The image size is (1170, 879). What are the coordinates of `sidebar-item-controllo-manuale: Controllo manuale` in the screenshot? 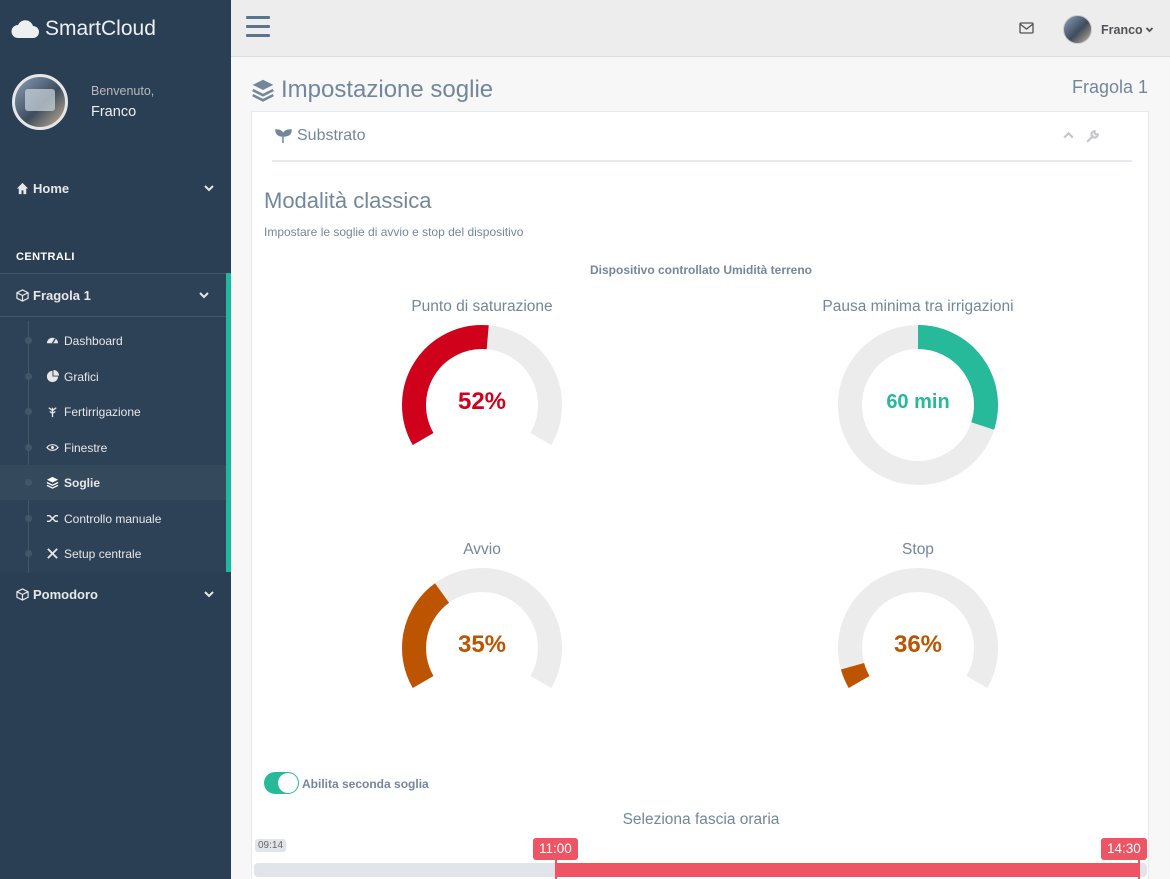 It's located at (113, 518).